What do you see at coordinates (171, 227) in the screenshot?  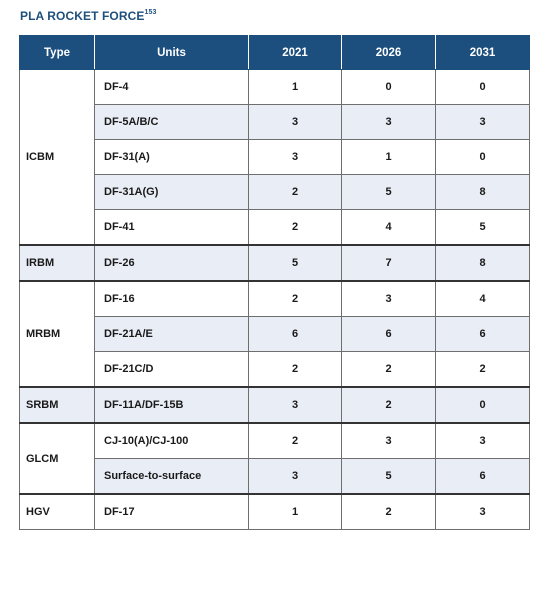 I see `unit-cell: DF-41` at bounding box center [171, 227].